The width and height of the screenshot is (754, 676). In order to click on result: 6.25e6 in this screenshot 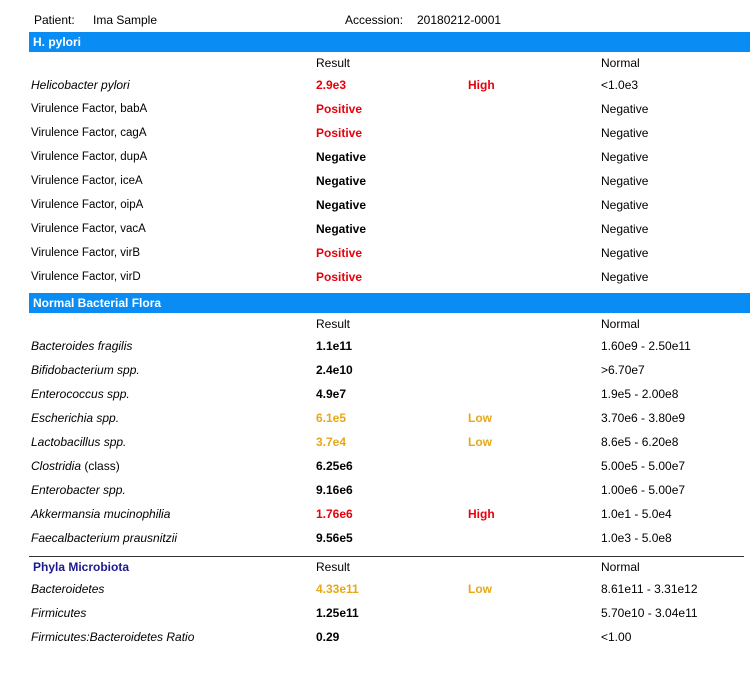, I will do `click(334, 466)`.